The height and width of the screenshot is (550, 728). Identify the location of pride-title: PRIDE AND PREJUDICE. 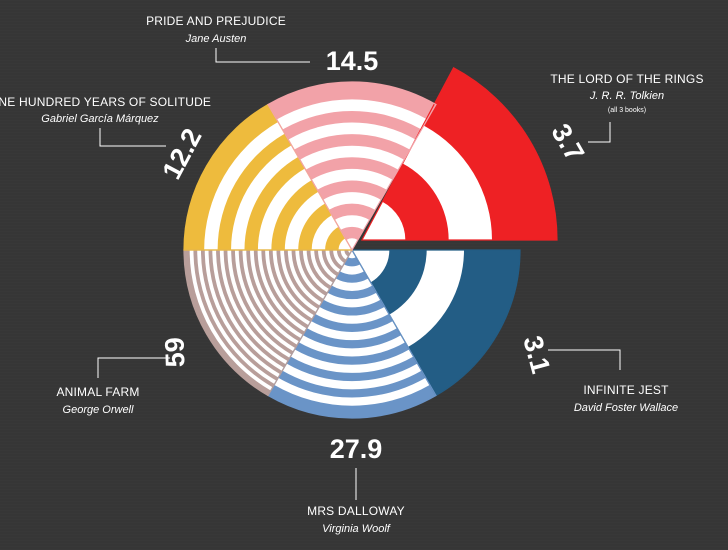
(216, 21).